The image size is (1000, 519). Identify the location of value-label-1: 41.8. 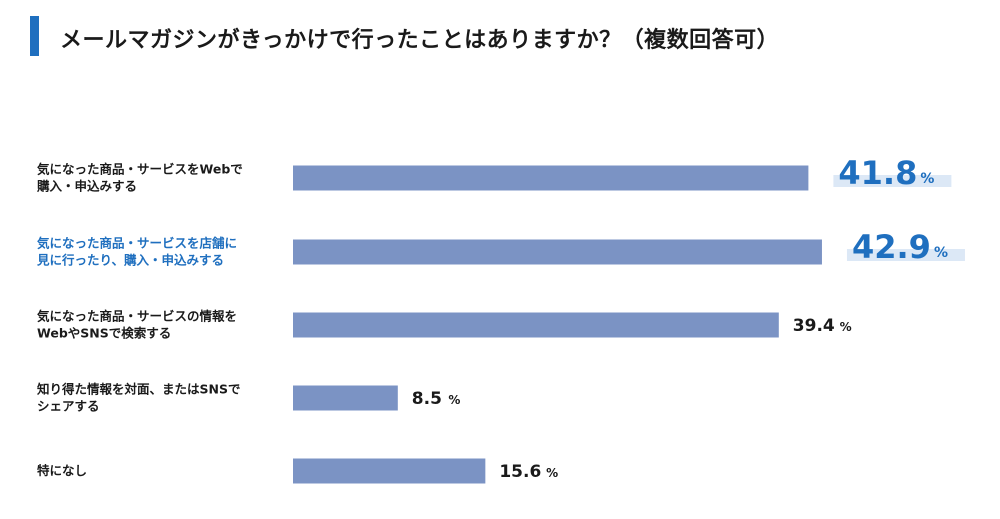
(877, 173).